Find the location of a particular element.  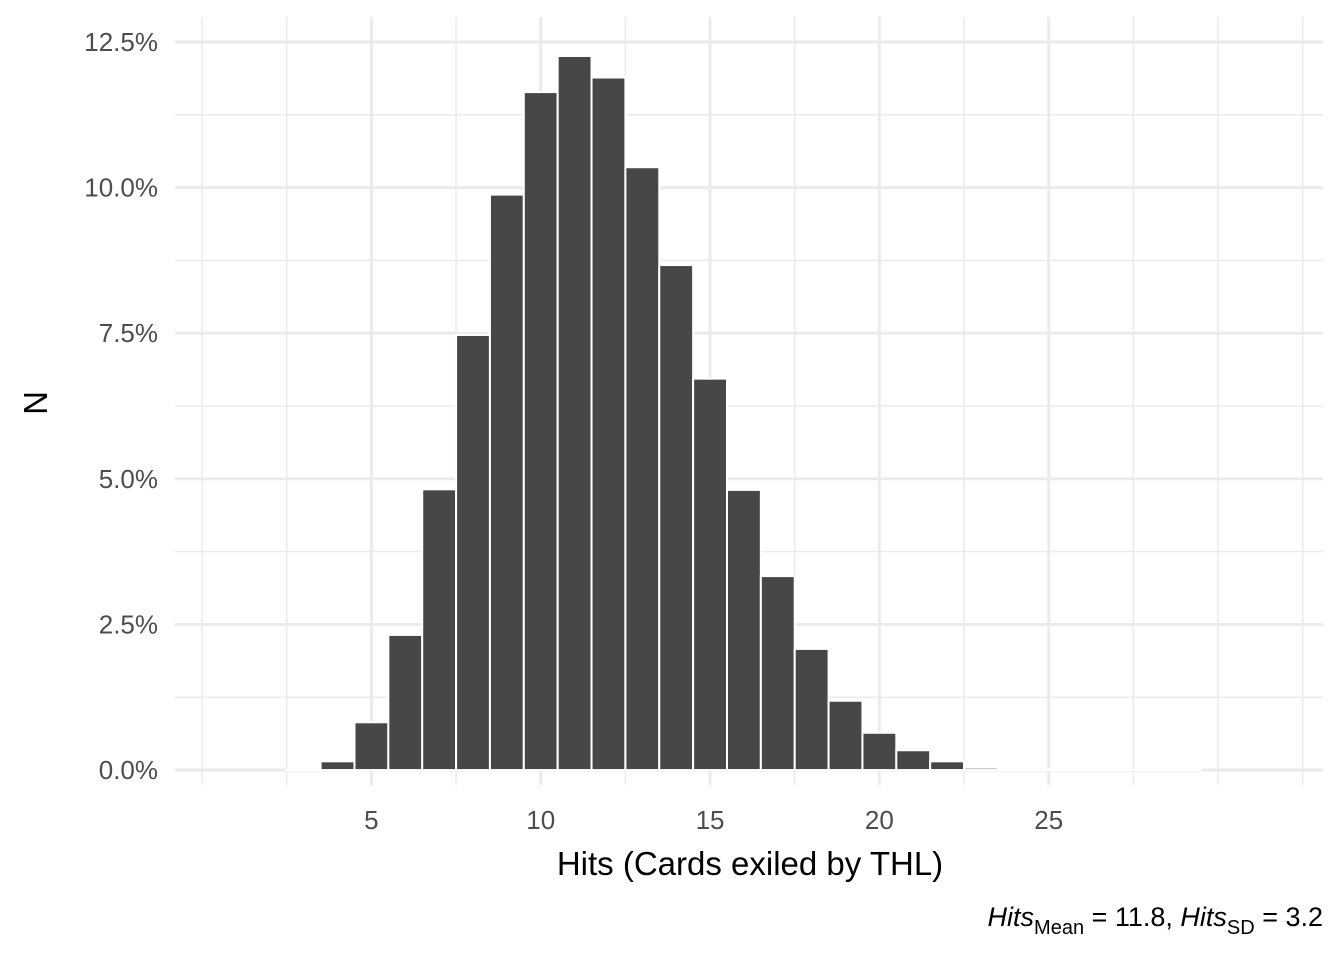

caption-sub-sd: SD is located at coordinates (1241, 928).